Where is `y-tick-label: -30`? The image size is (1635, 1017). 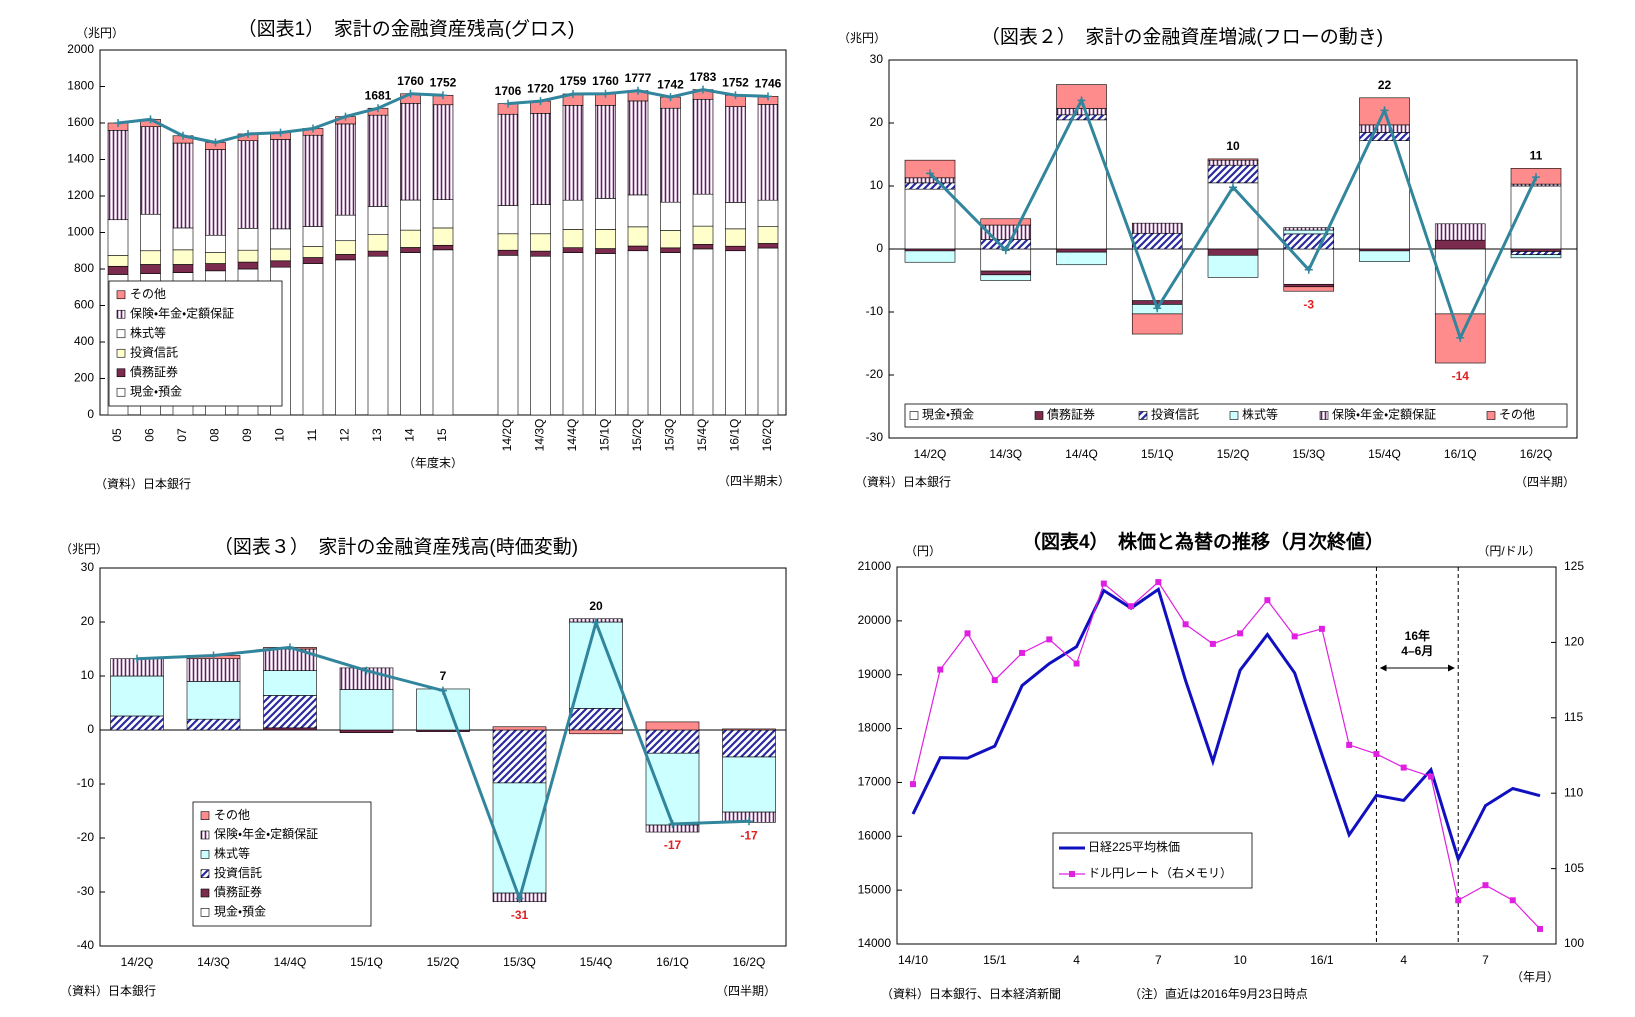
y-tick-label: -30 is located at coordinates (875, 437).